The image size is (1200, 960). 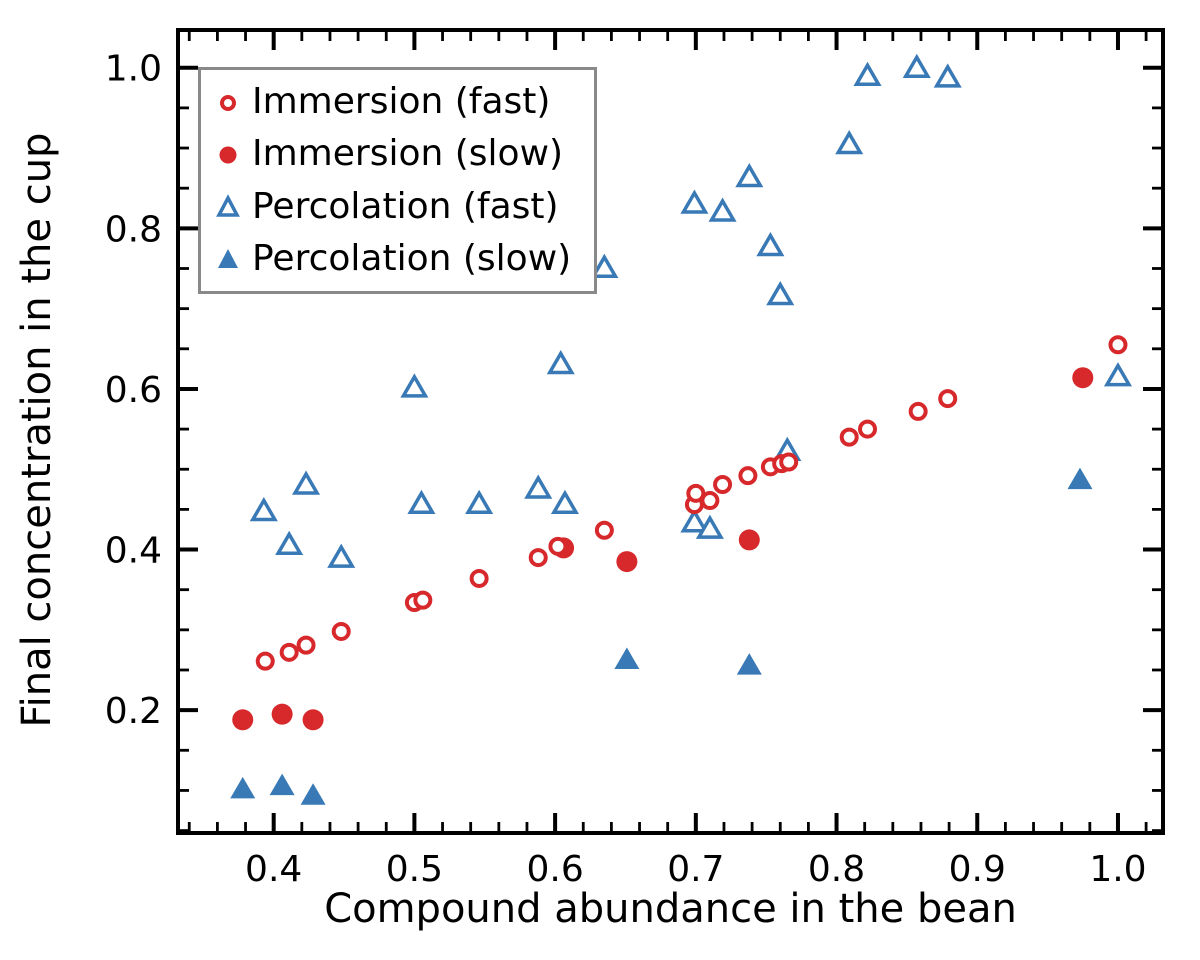 I want to click on filled-triangle-icon, so click(x=228, y=258).